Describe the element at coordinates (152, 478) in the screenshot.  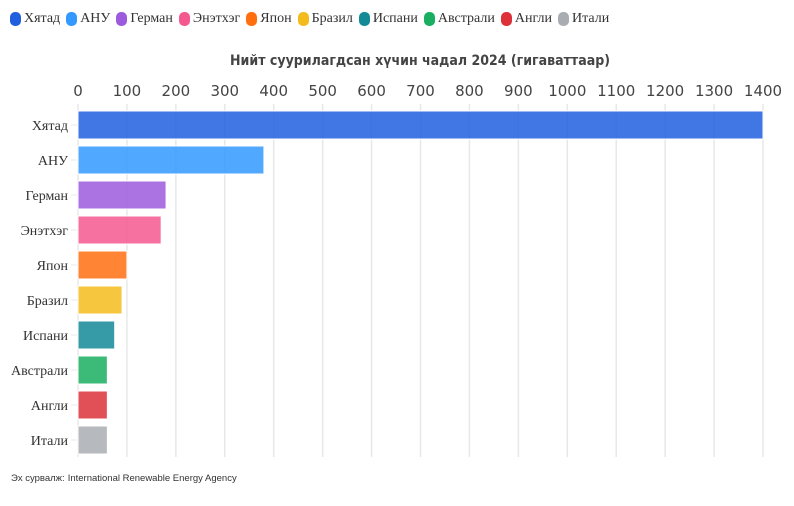
I see `source-text: International Renewable Energy Agency` at that location.